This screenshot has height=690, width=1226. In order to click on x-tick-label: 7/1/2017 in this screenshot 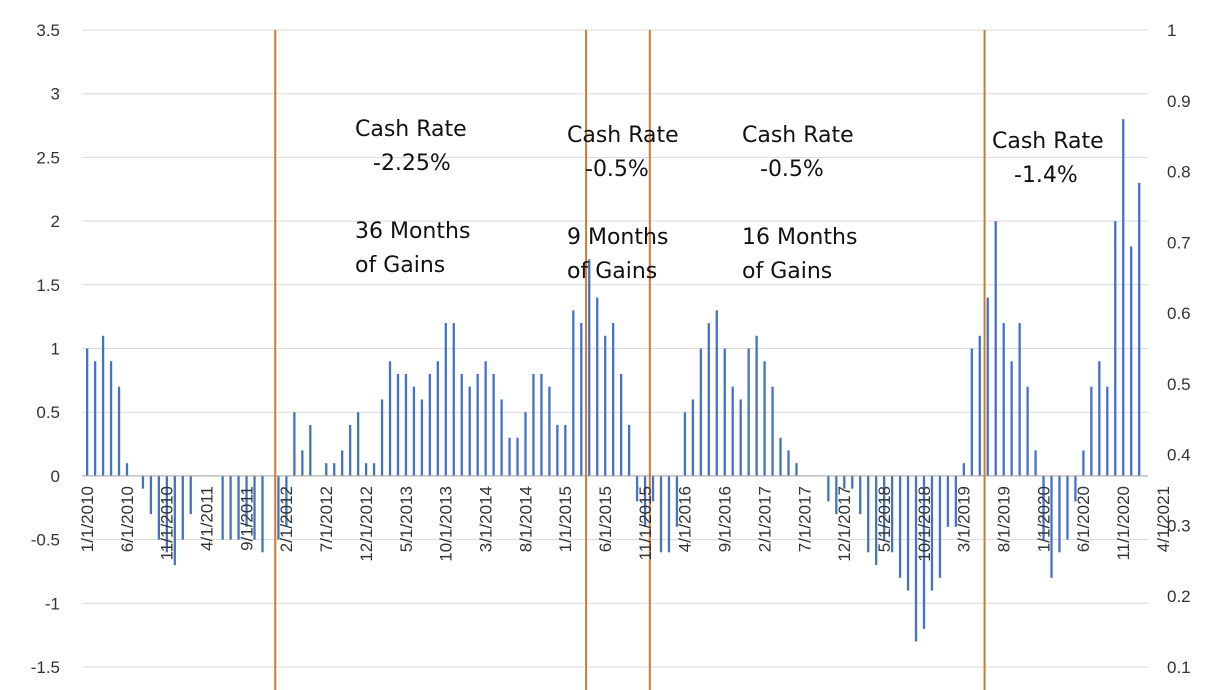, I will do `click(804, 519)`.